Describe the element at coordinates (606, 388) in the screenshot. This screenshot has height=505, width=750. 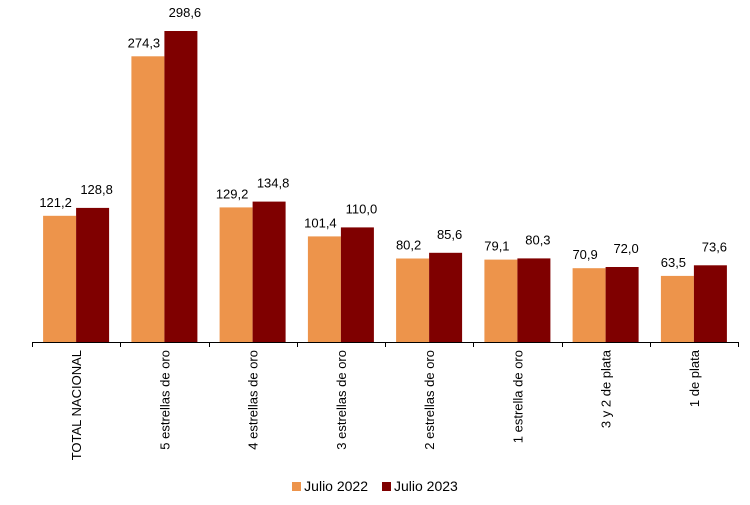
I see `category-label-3-y-2-de-plata: 3 y 2 de plata` at that location.